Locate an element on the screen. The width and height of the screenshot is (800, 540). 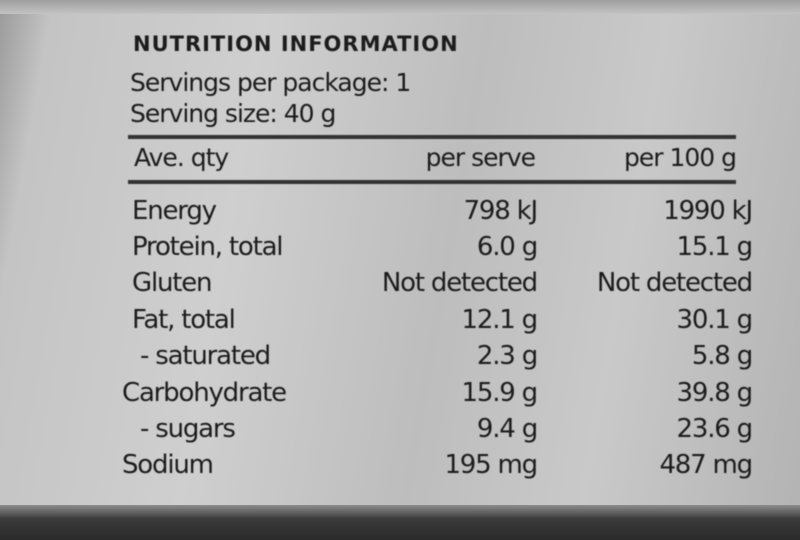
package-top-edge is located at coordinates (400, 7).